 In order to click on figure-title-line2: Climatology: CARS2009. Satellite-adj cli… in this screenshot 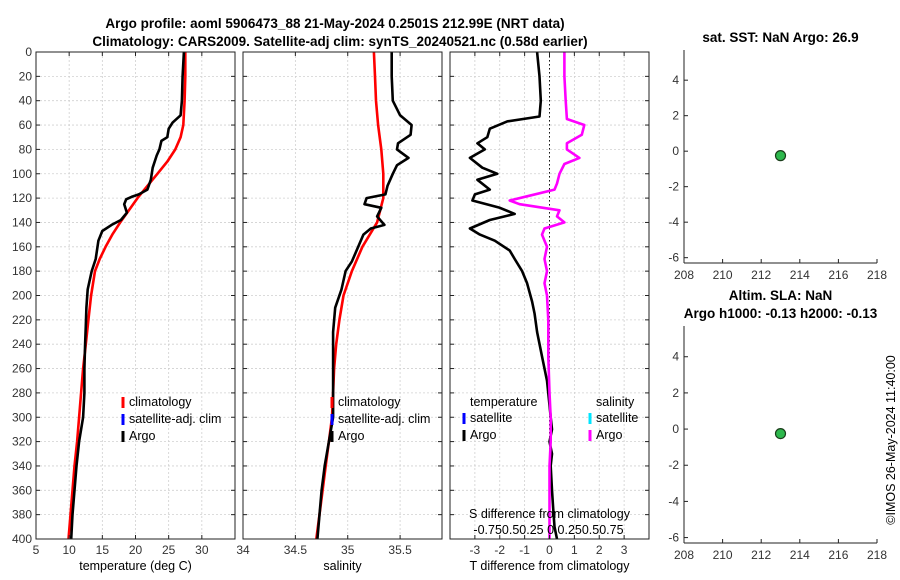, I will do `click(339, 41)`.